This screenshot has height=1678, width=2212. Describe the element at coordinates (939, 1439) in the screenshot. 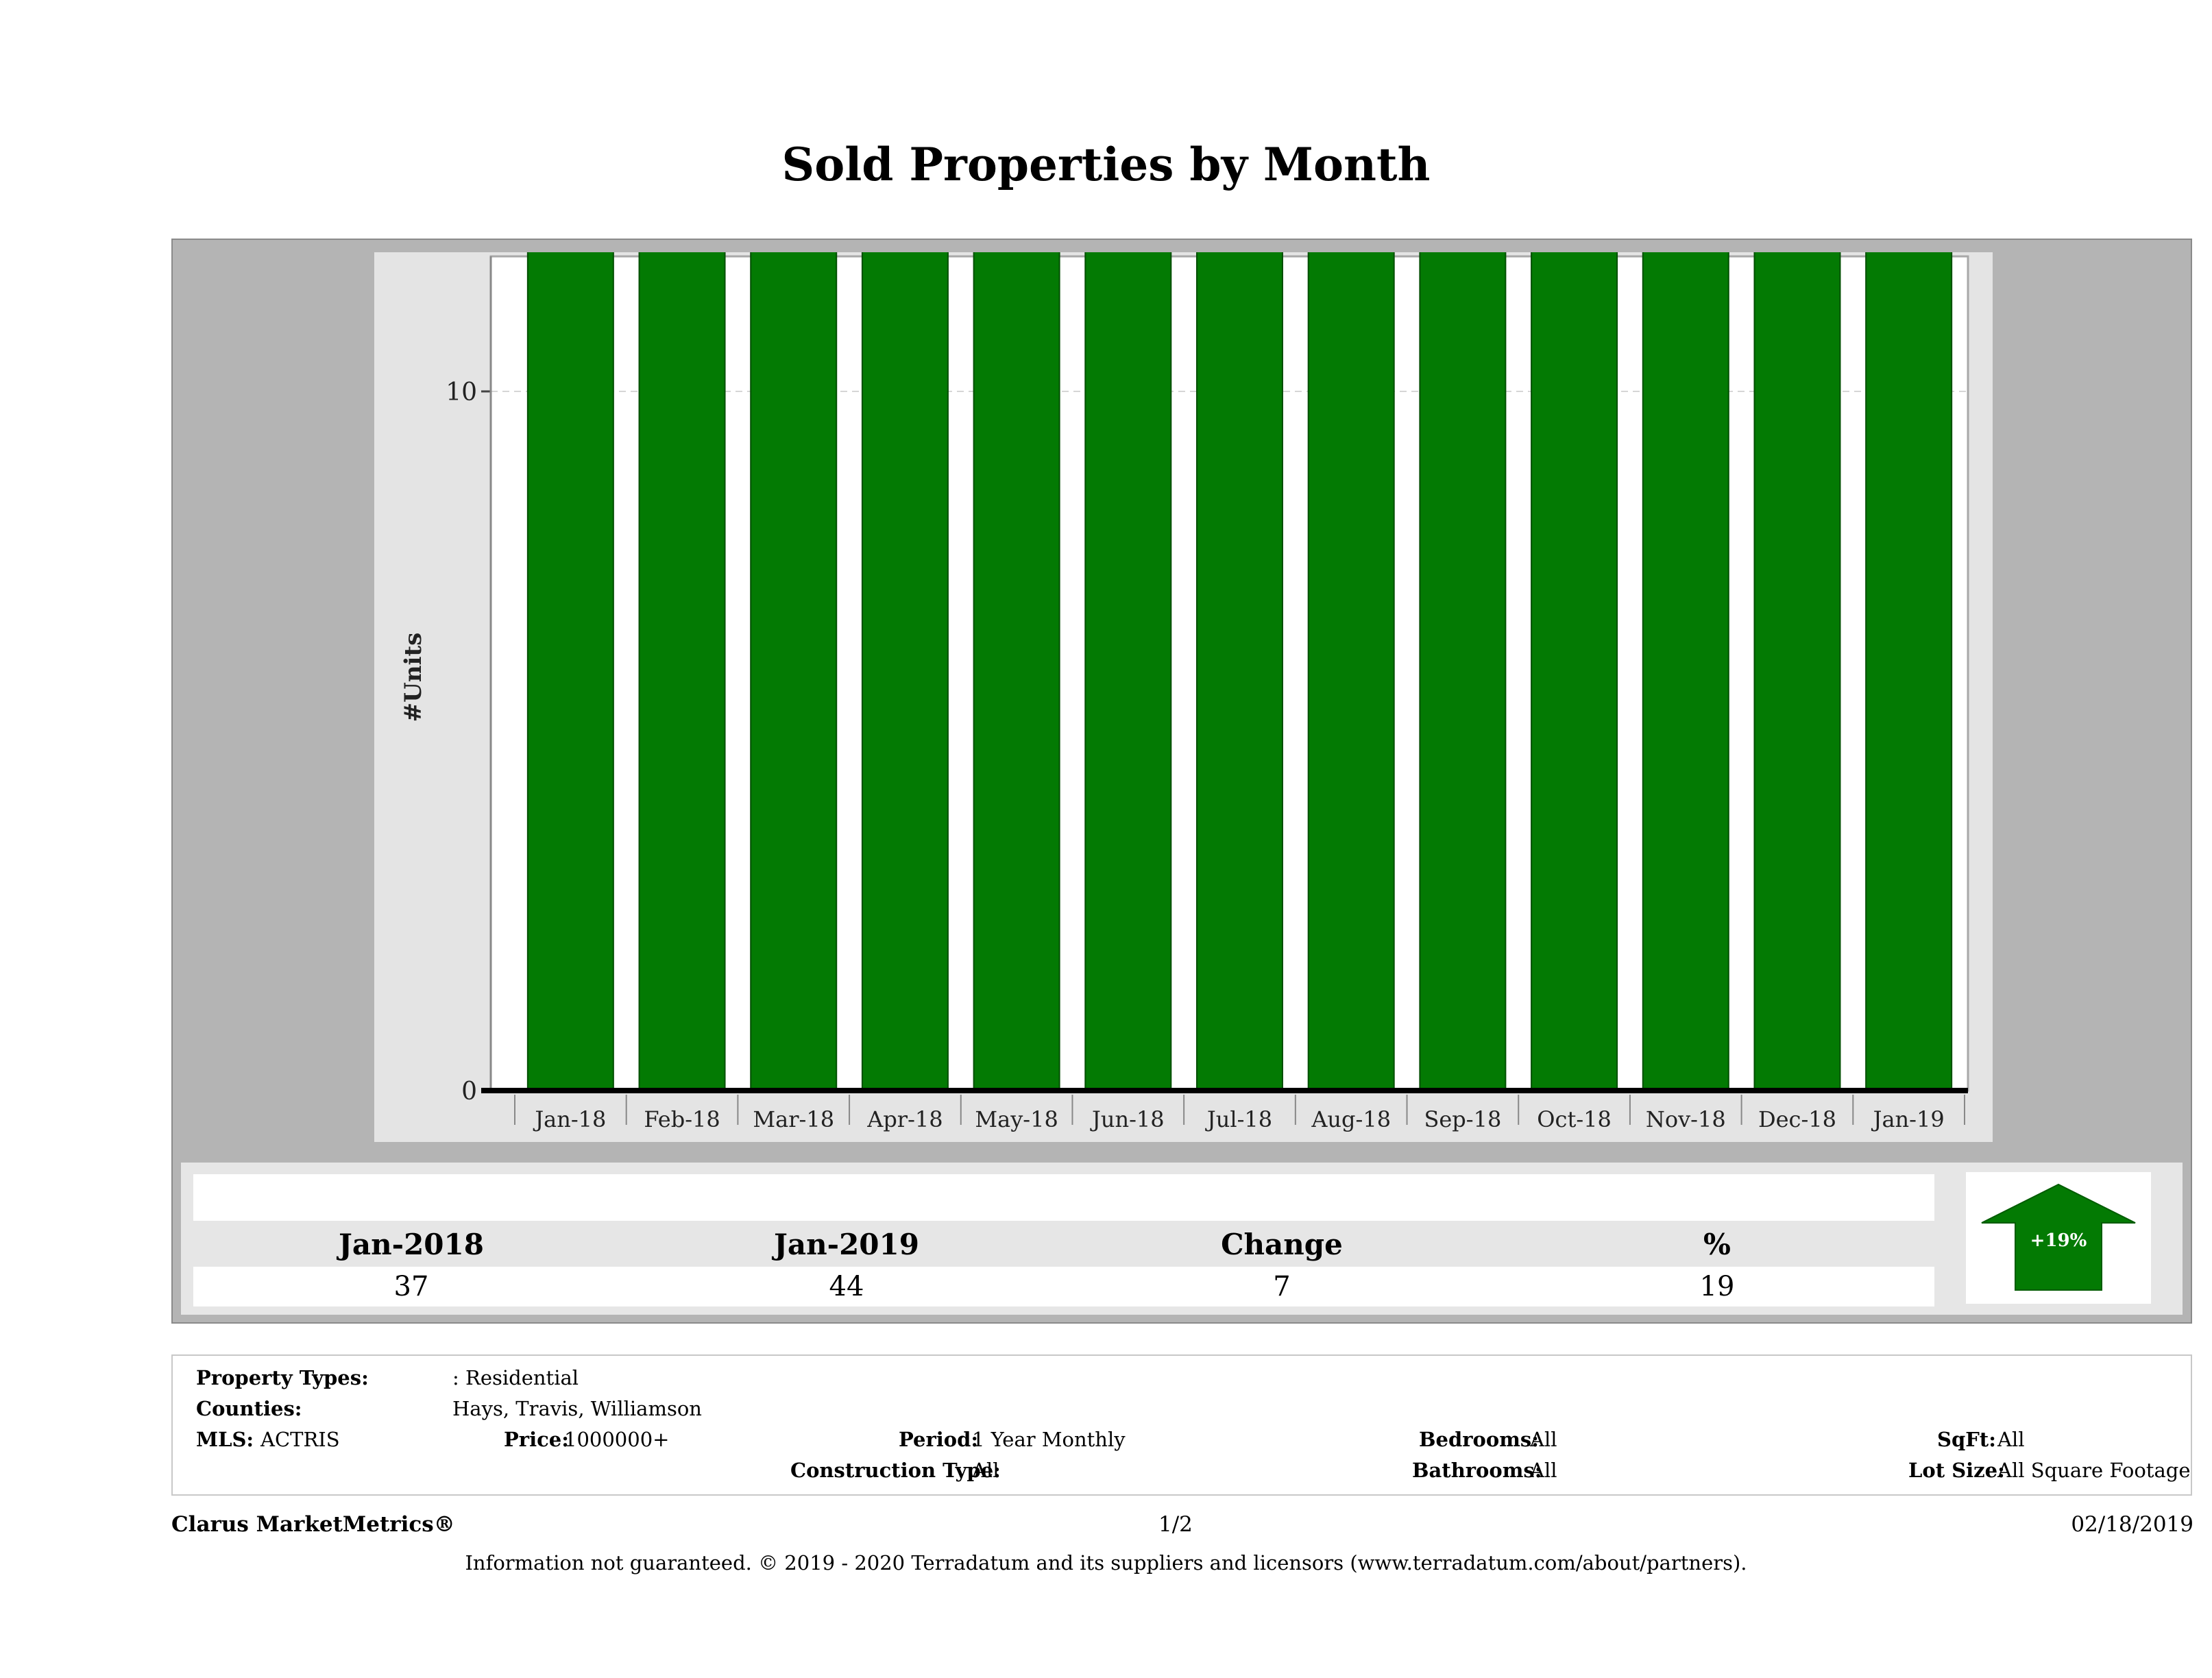

I see `period-label: Period:` at that location.